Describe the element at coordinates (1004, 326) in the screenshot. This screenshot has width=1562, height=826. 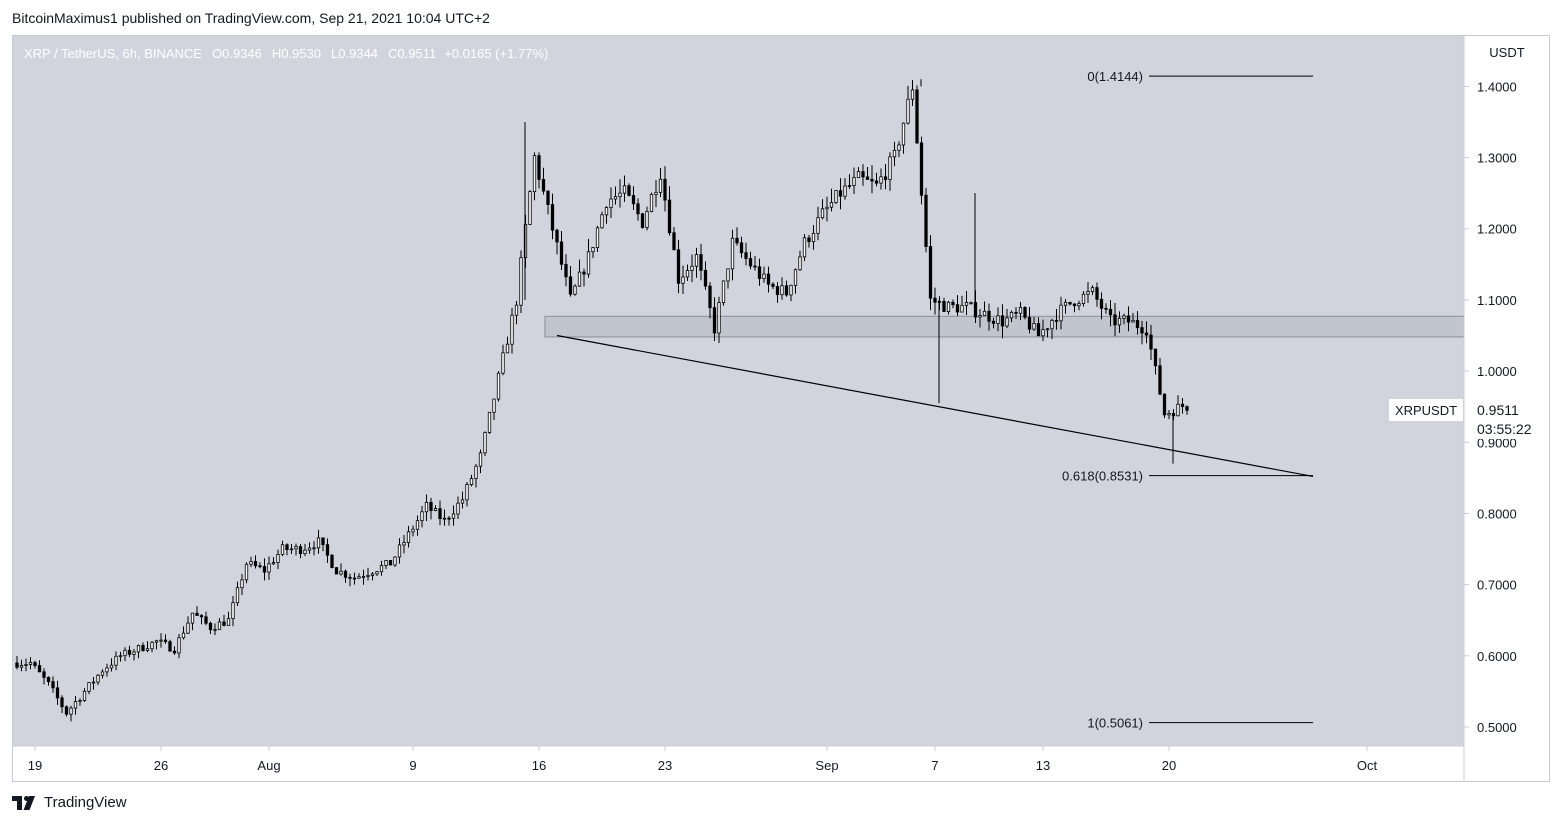
I see `support-zone` at that location.